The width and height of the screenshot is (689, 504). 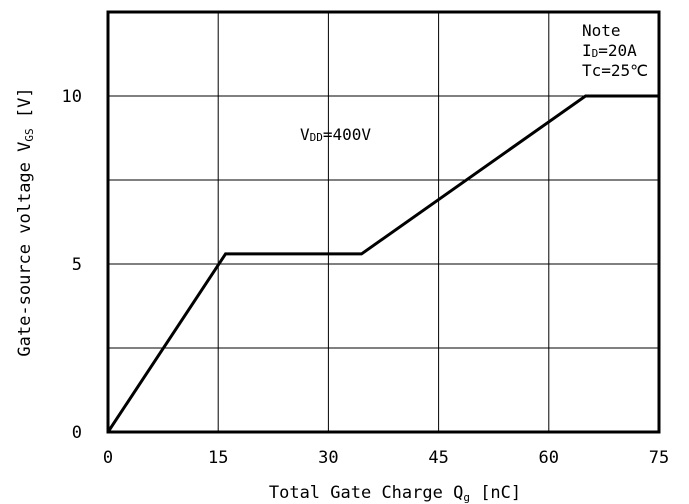 I want to click on x-tick-label-5: 75, so click(x=659, y=458).